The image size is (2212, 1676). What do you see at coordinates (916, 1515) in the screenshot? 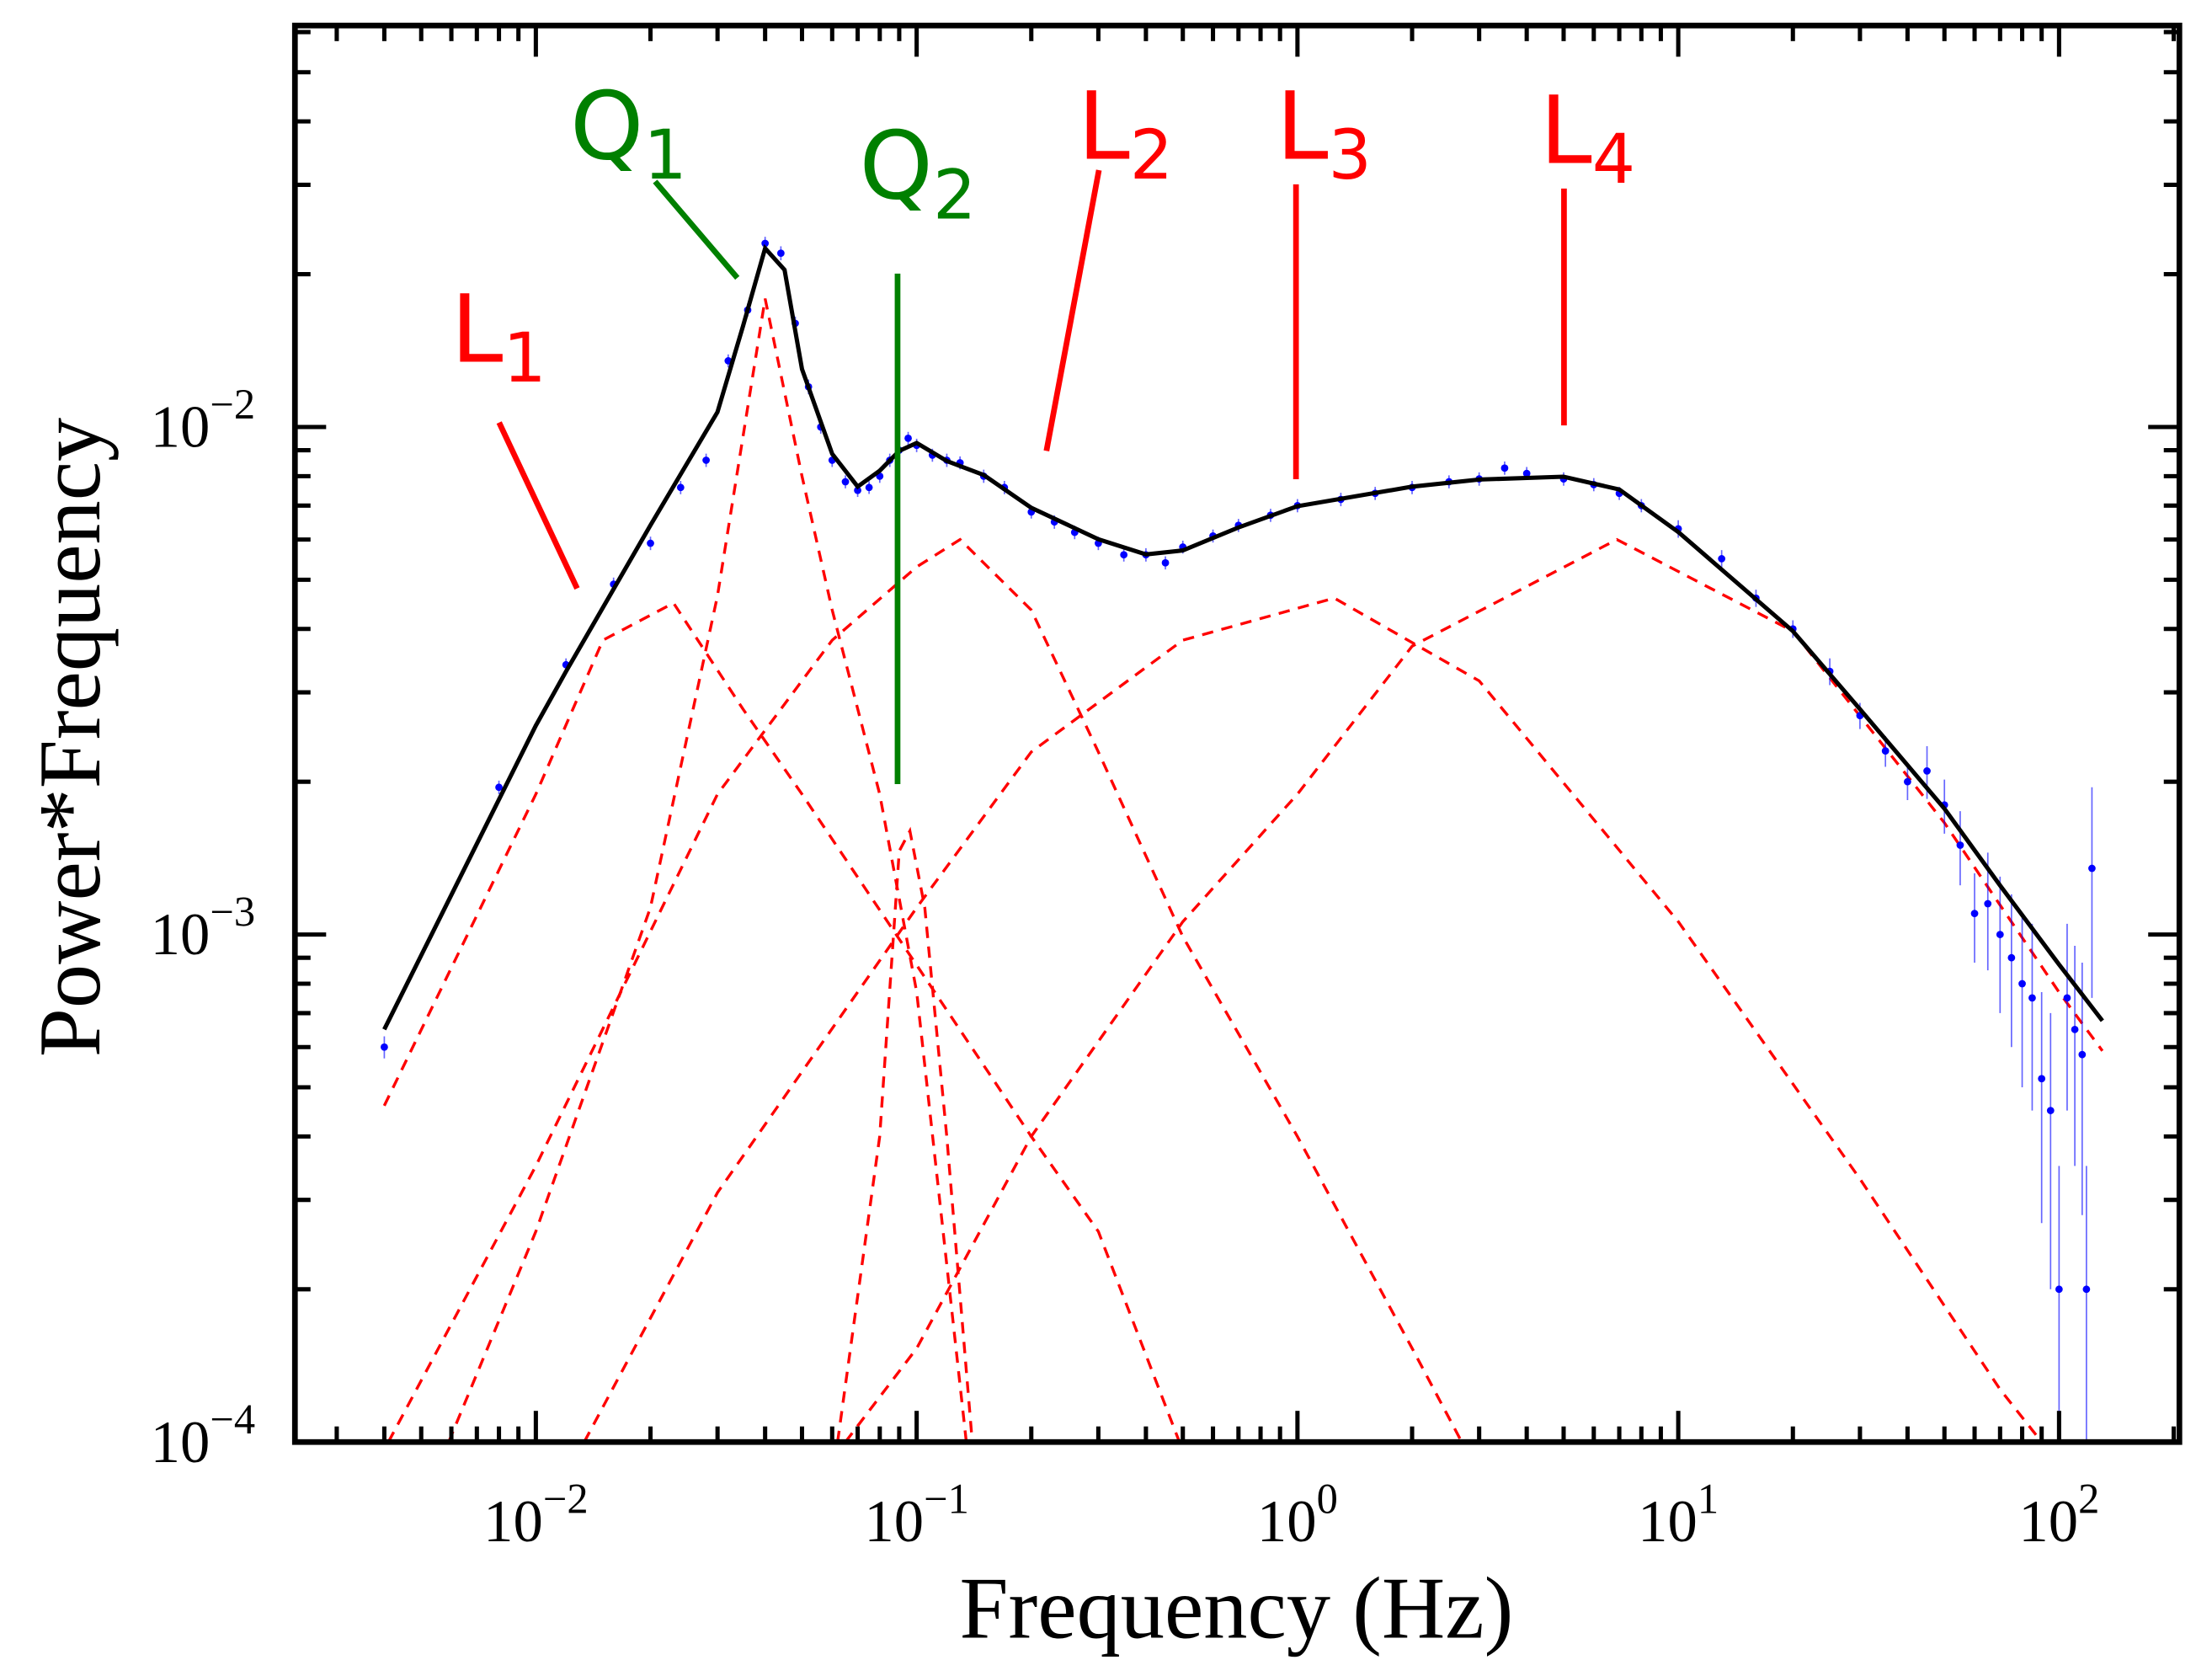
I see `x-tick-label: 10⁻¹` at bounding box center [916, 1515].